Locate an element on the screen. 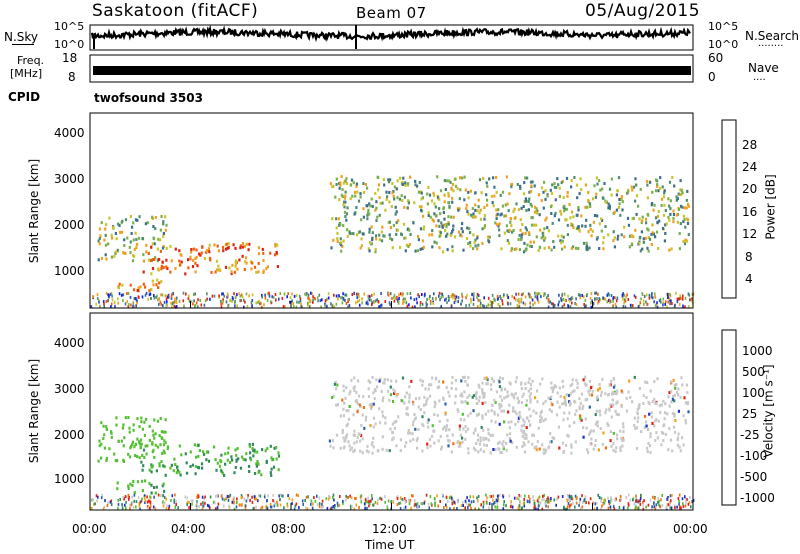  power-cbar-tick-28: 28 is located at coordinates (750, 145).